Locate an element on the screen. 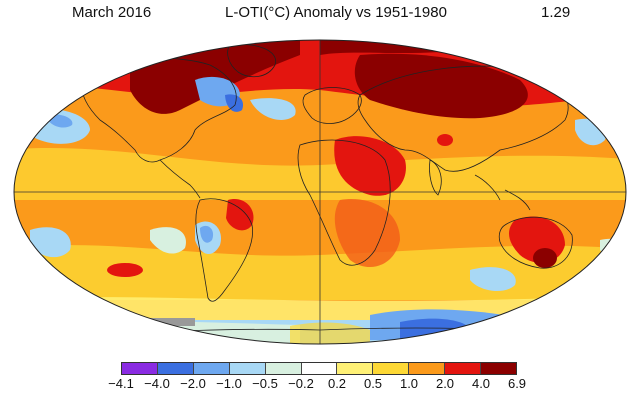  color-scale-label: −1.0 is located at coordinates (229, 383).